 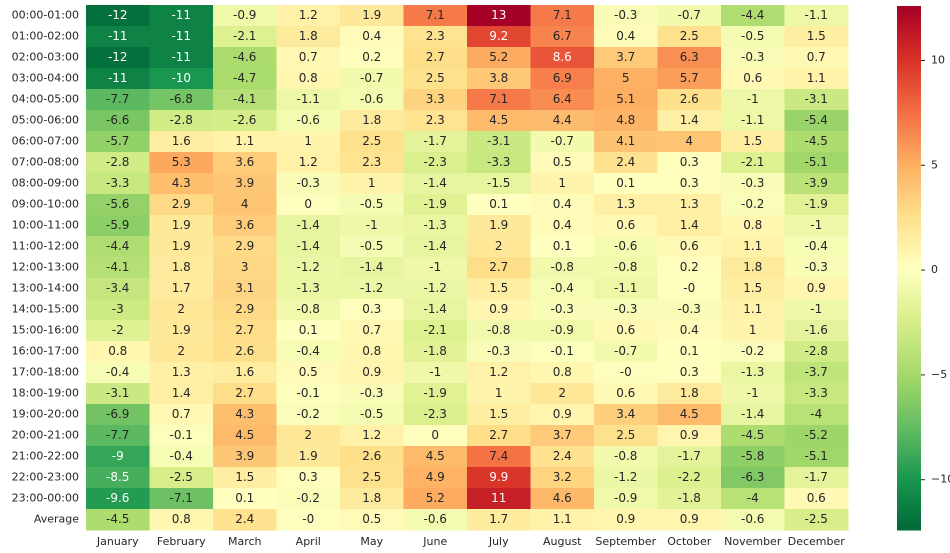 I want to click on cell-label: 3.6, so click(x=244, y=162).